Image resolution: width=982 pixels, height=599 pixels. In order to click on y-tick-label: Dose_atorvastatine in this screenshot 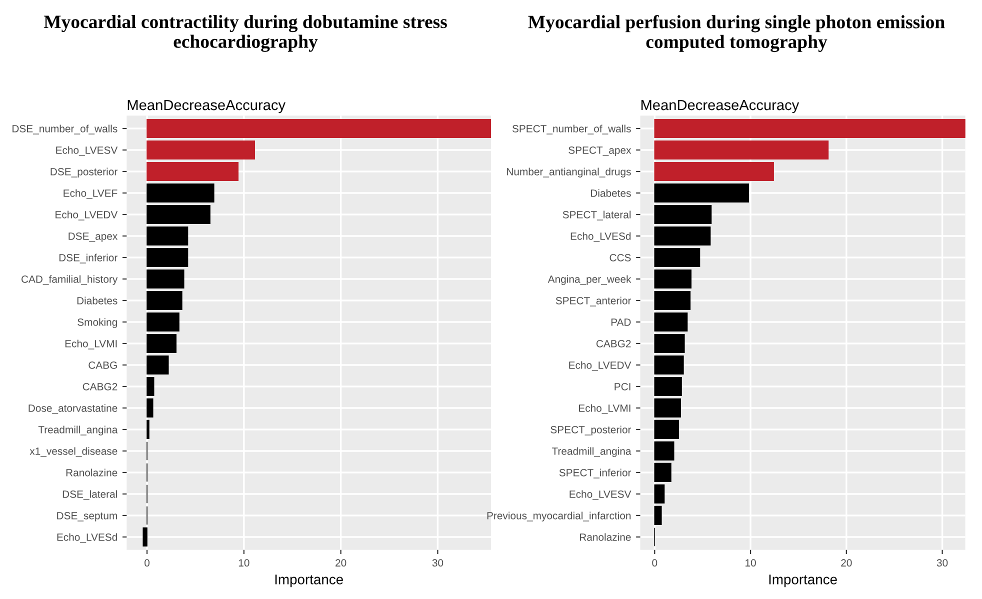, I will do `click(73, 409)`.